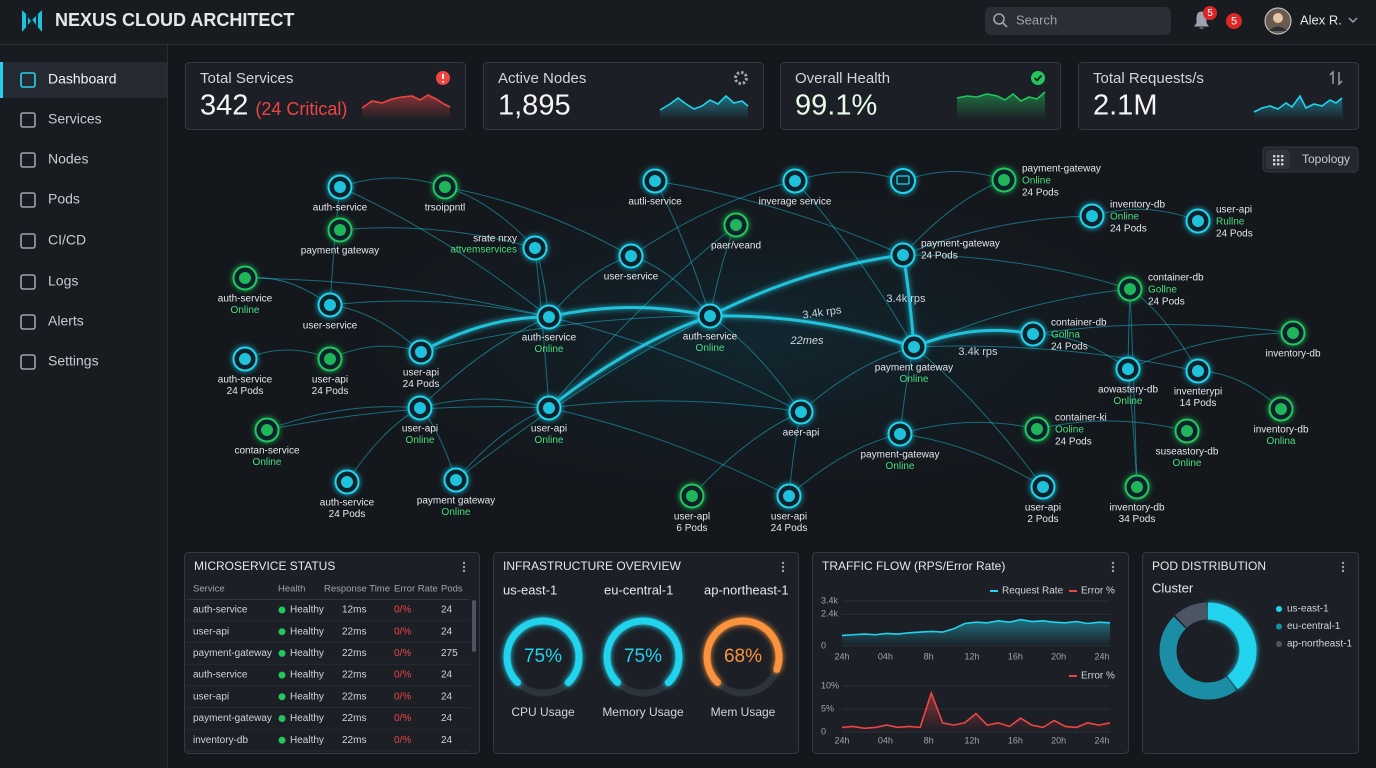 The height and width of the screenshot is (768, 1376). Describe the element at coordinates (328, 678) in the screenshot. I see `table-row: auth-service Healthy 22ms 0/% 24` at that location.